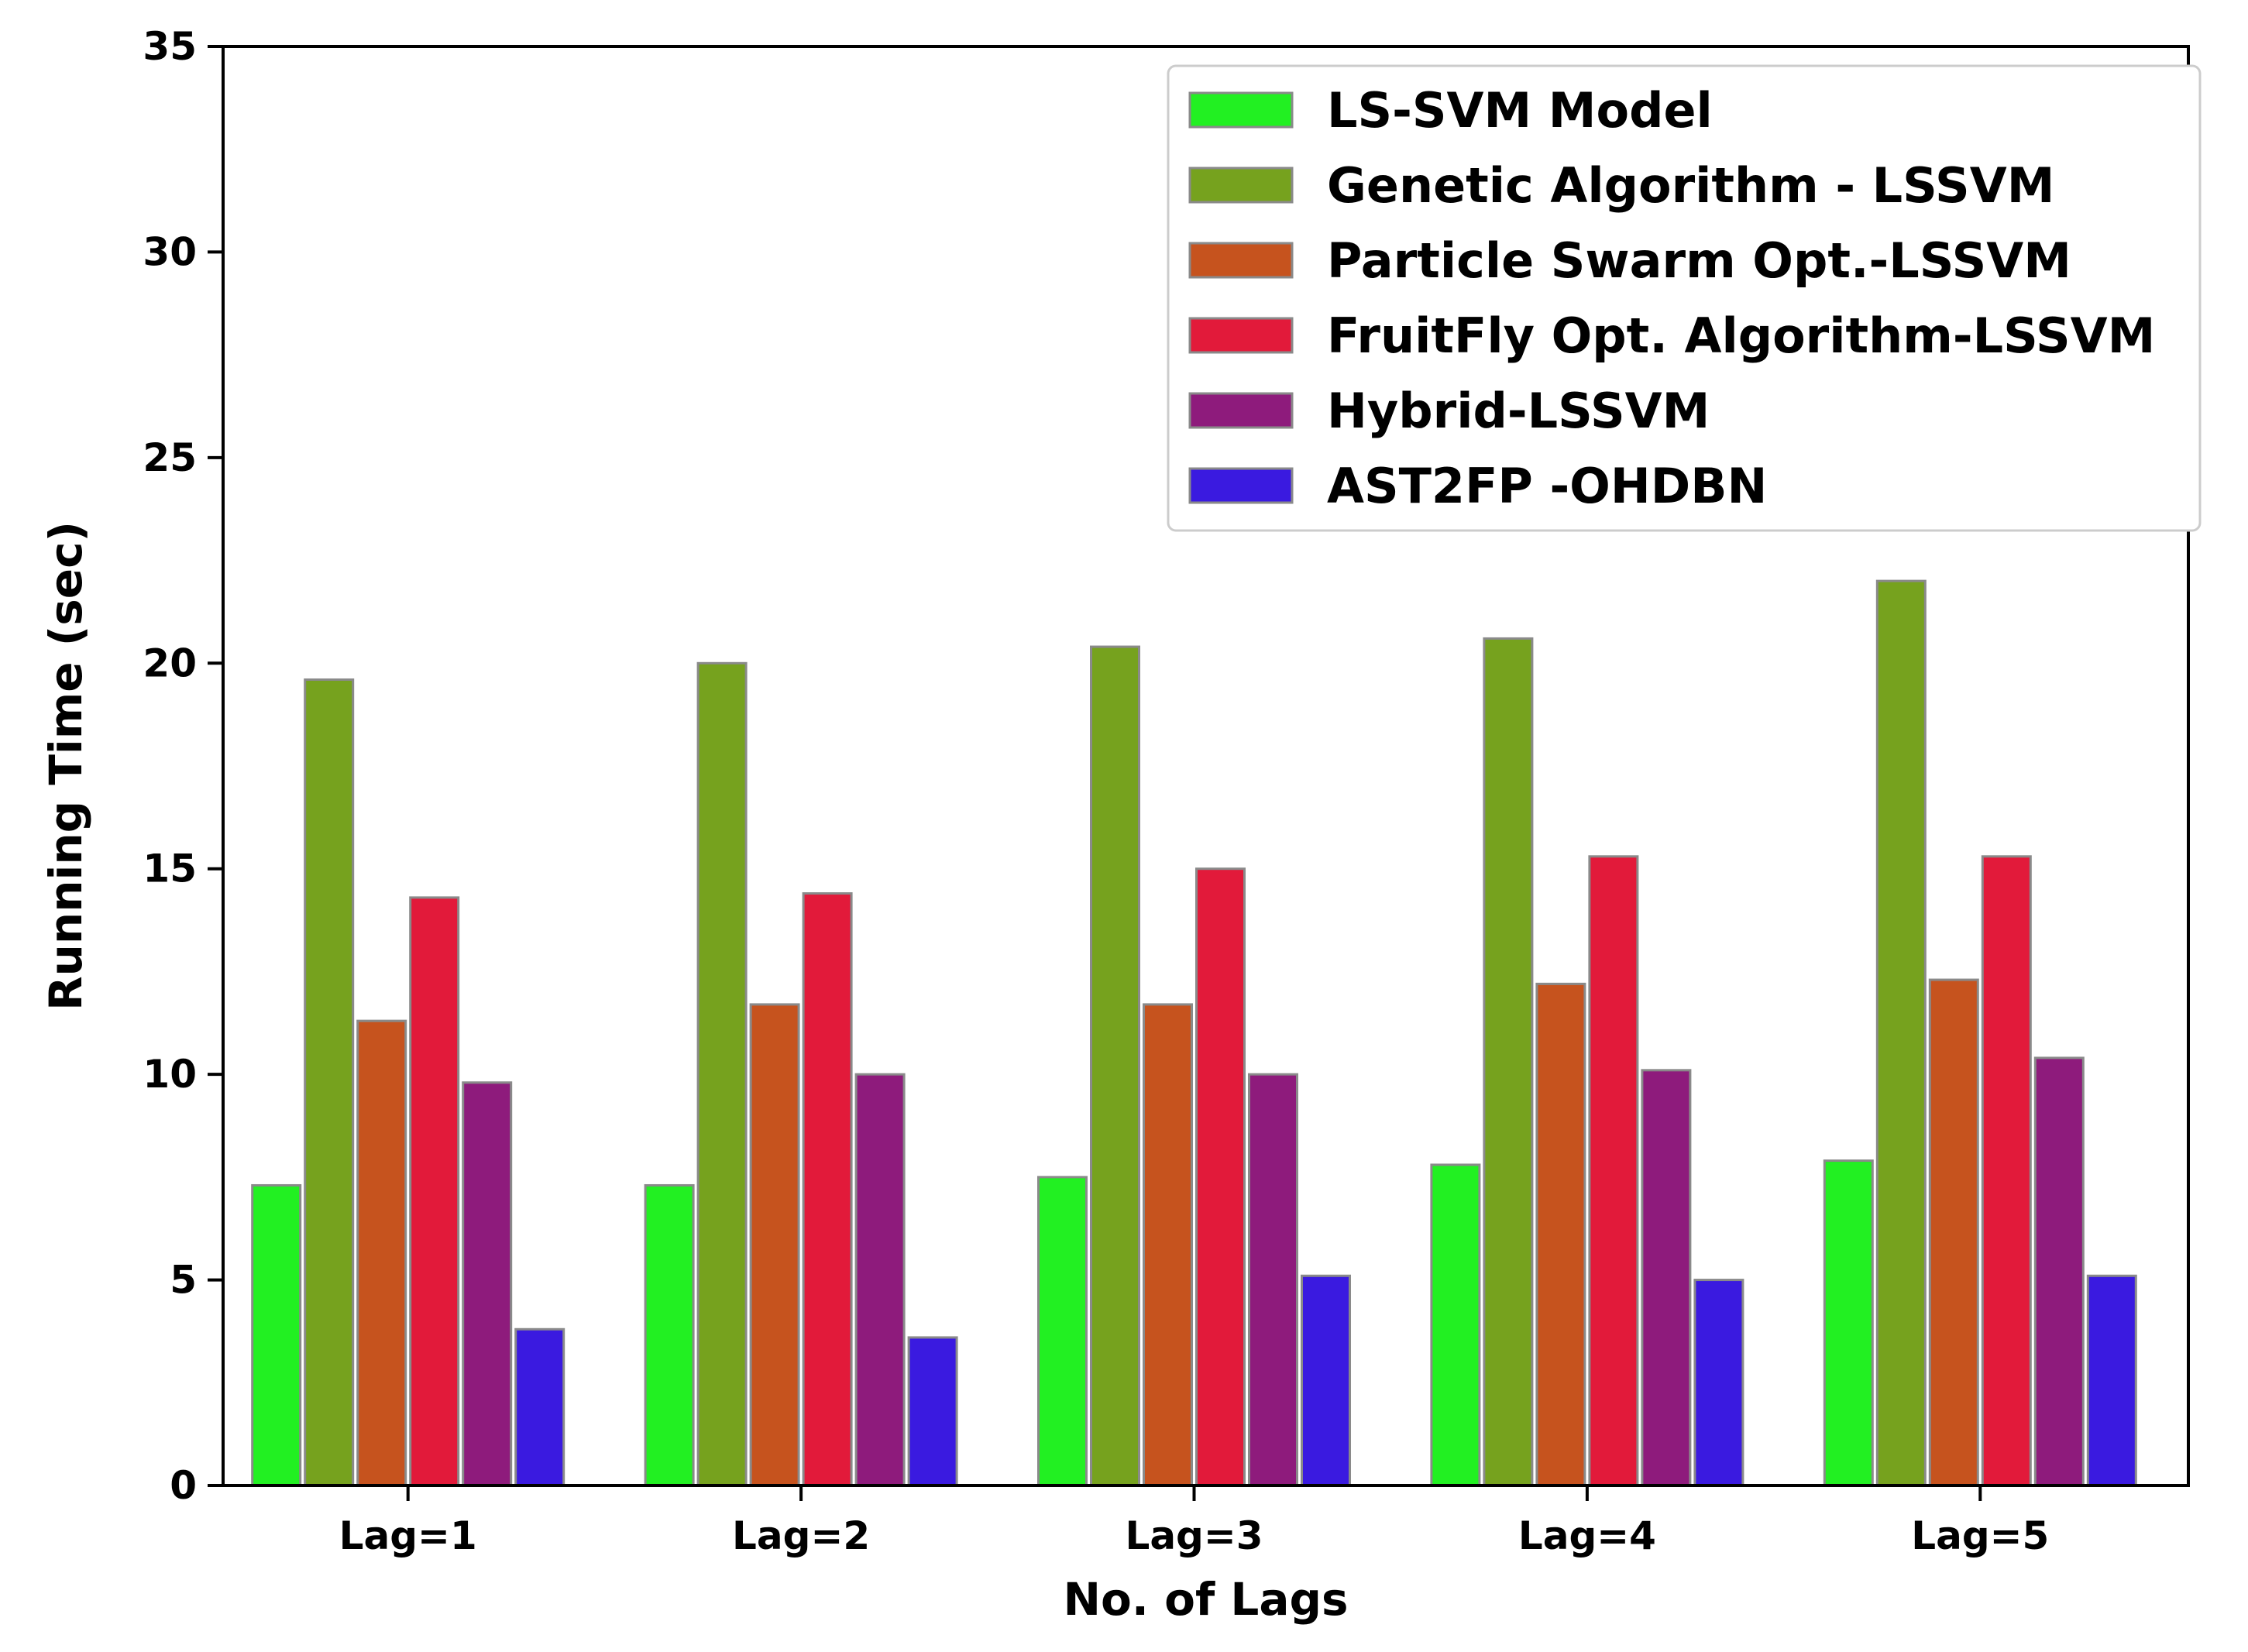  What do you see at coordinates (1587, 1535) in the screenshot?
I see `x-tick-label: Lag=4` at bounding box center [1587, 1535].